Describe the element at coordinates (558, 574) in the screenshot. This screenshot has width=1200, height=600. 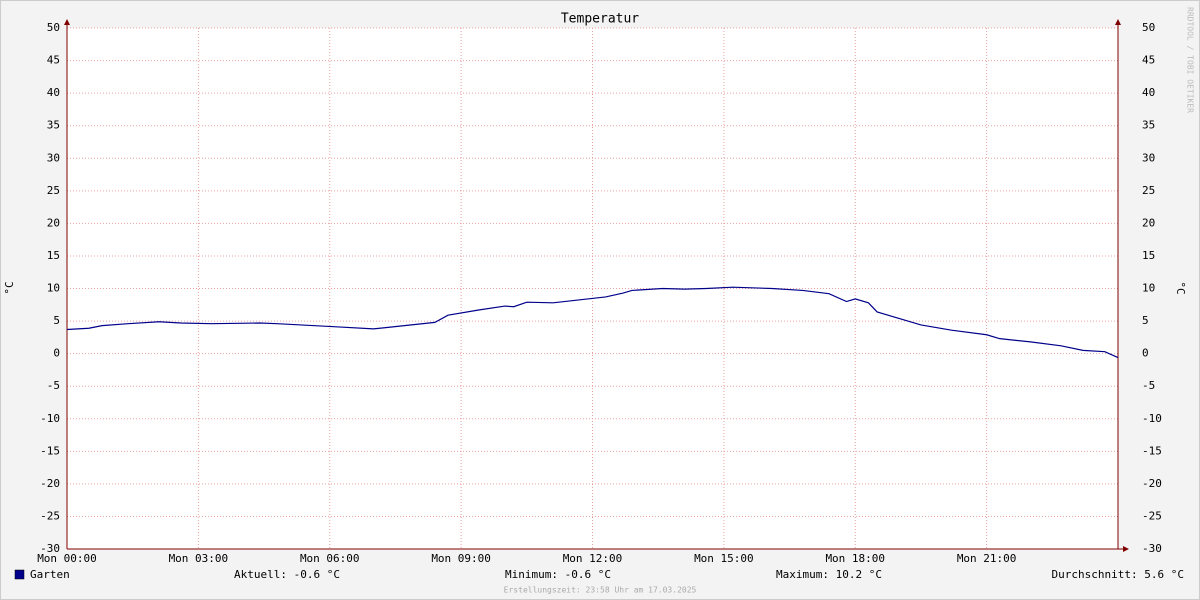
I see `legend-stat: Minimum: -0.6 °C` at that location.